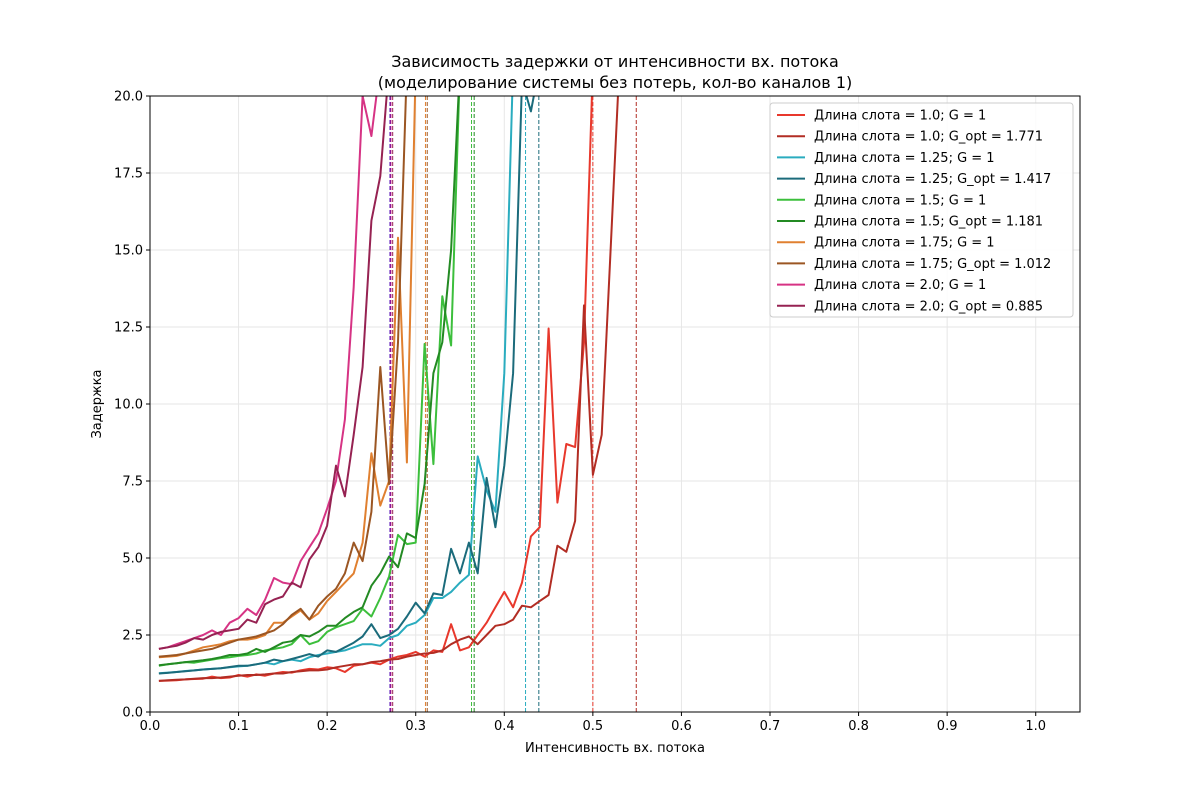 This screenshot has width=1200, height=800. Describe the element at coordinates (904, 243) in the screenshot. I see `legend-label: Длина слота = 1.75; G = 1` at that location.